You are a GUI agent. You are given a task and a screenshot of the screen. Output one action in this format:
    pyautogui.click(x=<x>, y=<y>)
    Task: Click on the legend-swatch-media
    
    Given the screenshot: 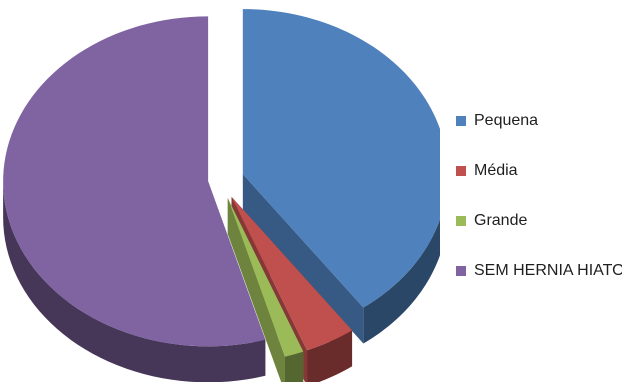 What is the action you would take?
    pyautogui.click(x=461, y=171)
    